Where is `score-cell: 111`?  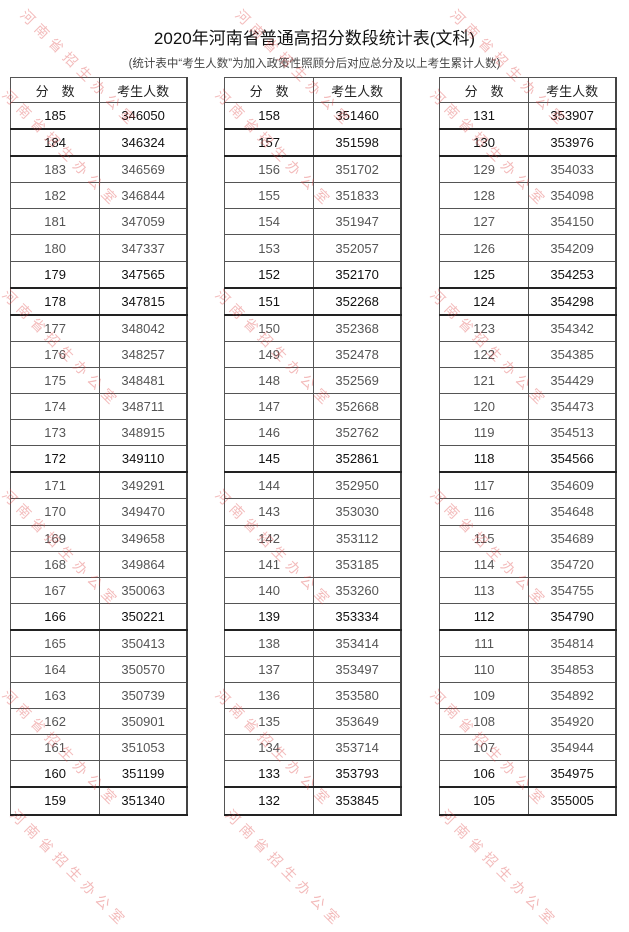
score-cell: 111 is located at coordinates (484, 643).